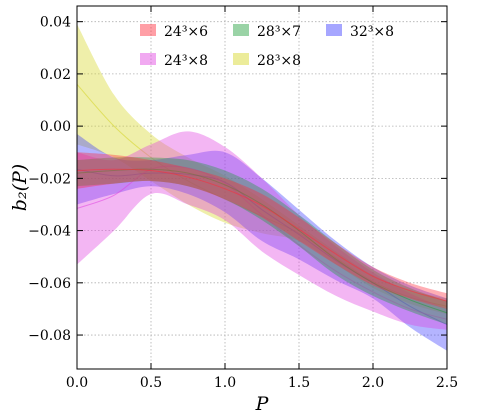 The width and height of the screenshot is (479, 418). I want to click on y-tick-label: 0.02, so click(55, 75).